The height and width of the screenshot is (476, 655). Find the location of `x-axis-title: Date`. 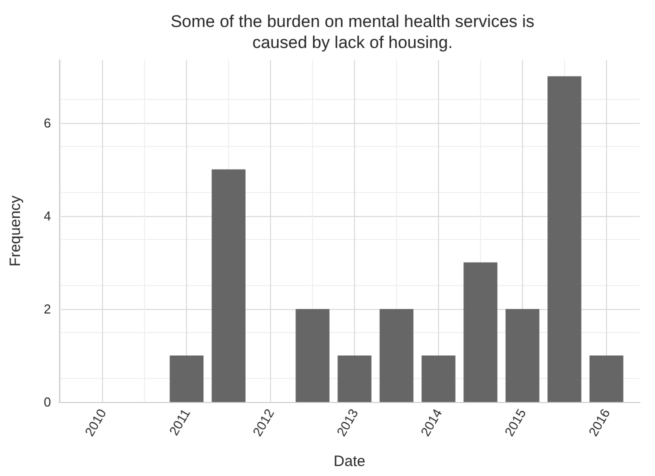

x-axis-title: Date is located at coordinates (350, 461).